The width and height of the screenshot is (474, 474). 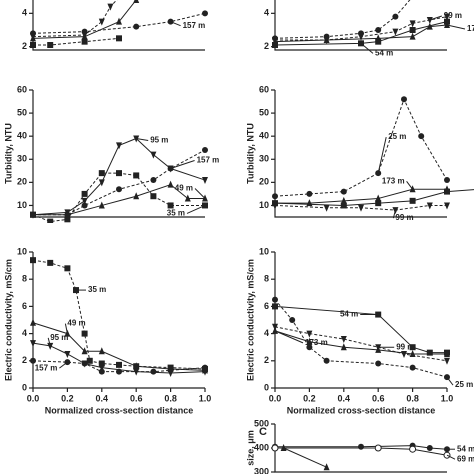 What do you see at coordinates (263, 432) in the screenshot?
I see `panel-label: C` at bounding box center [263, 432].